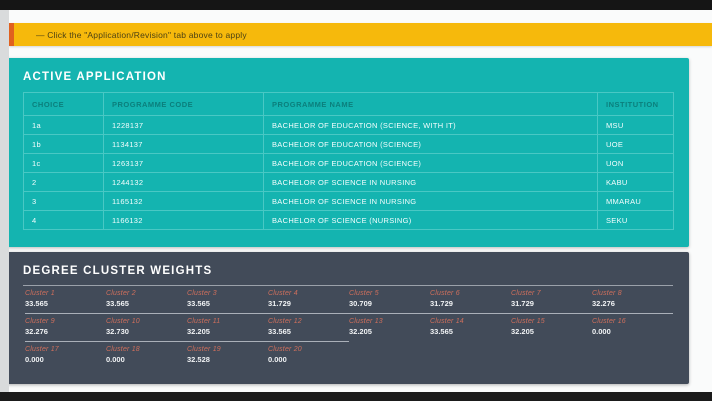 Image resolution: width=712 pixels, height=401 pixels. I want to click on cluster-weight-cell: Cluster 13 32.205, so click(389, 327).